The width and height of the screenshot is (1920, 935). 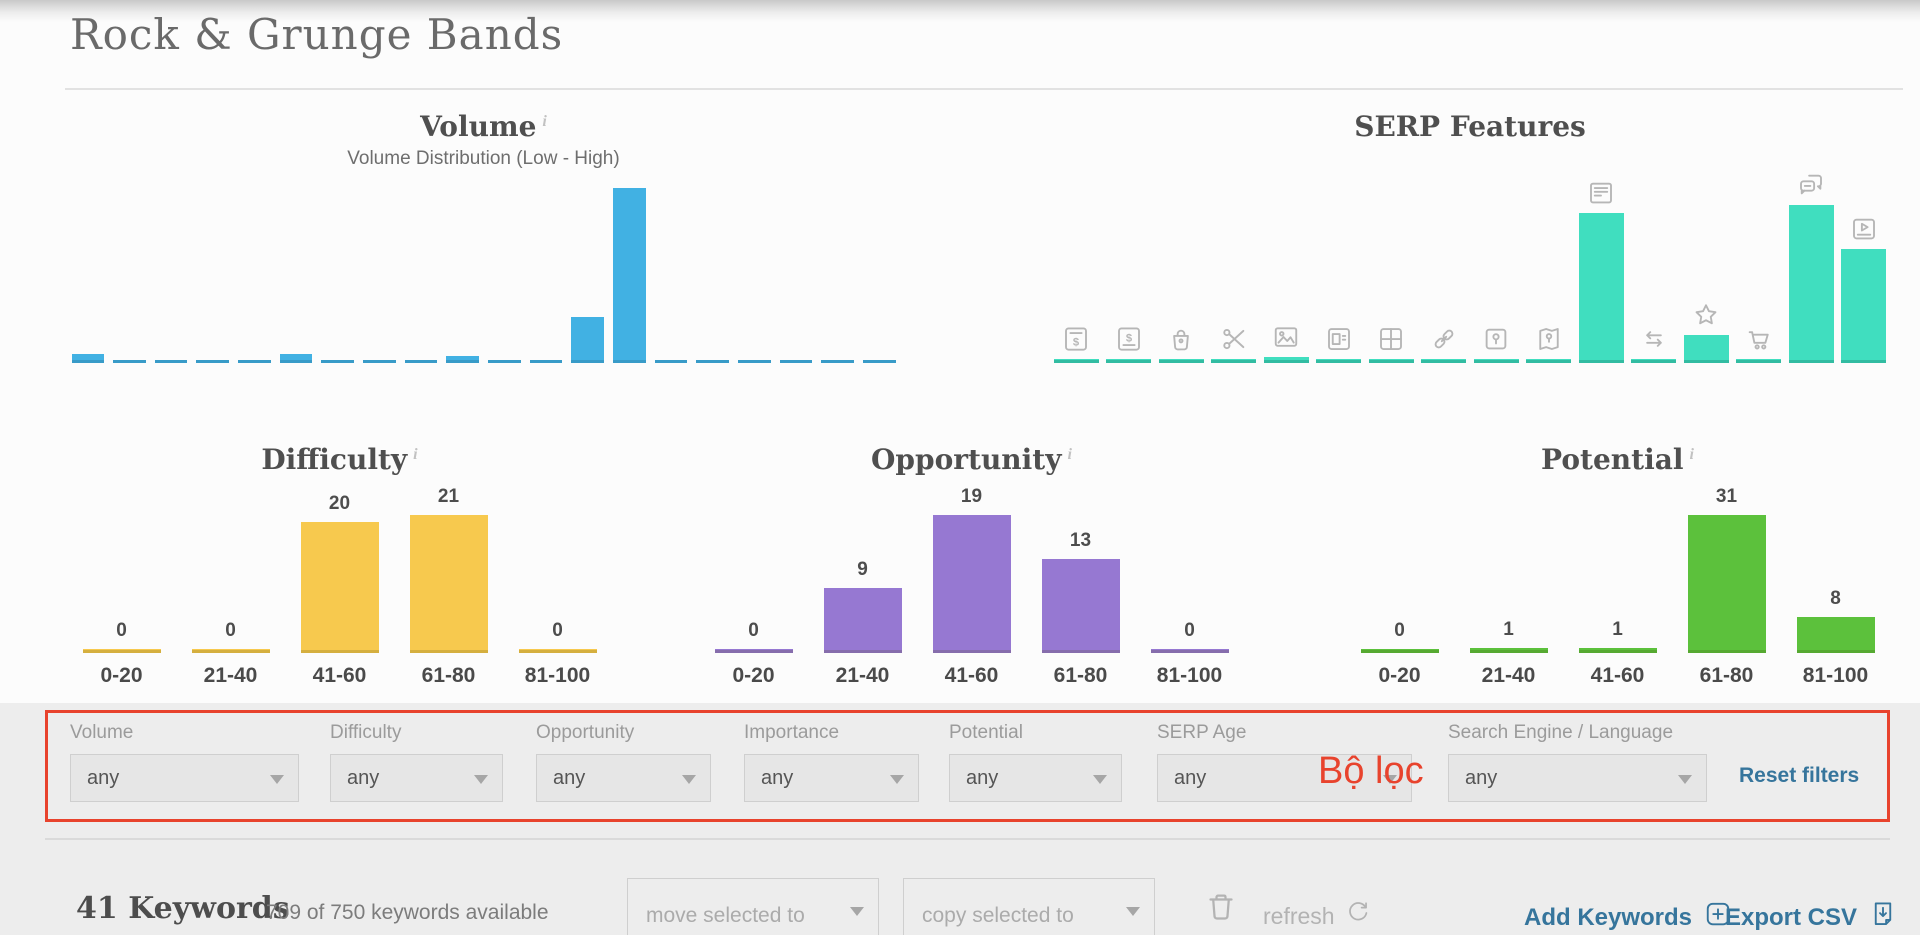 What do you see at coordinates (1799, 775) in the screenshot?
I see `reset-filters-link: Reset filters` at bounding box center [1799, 775].